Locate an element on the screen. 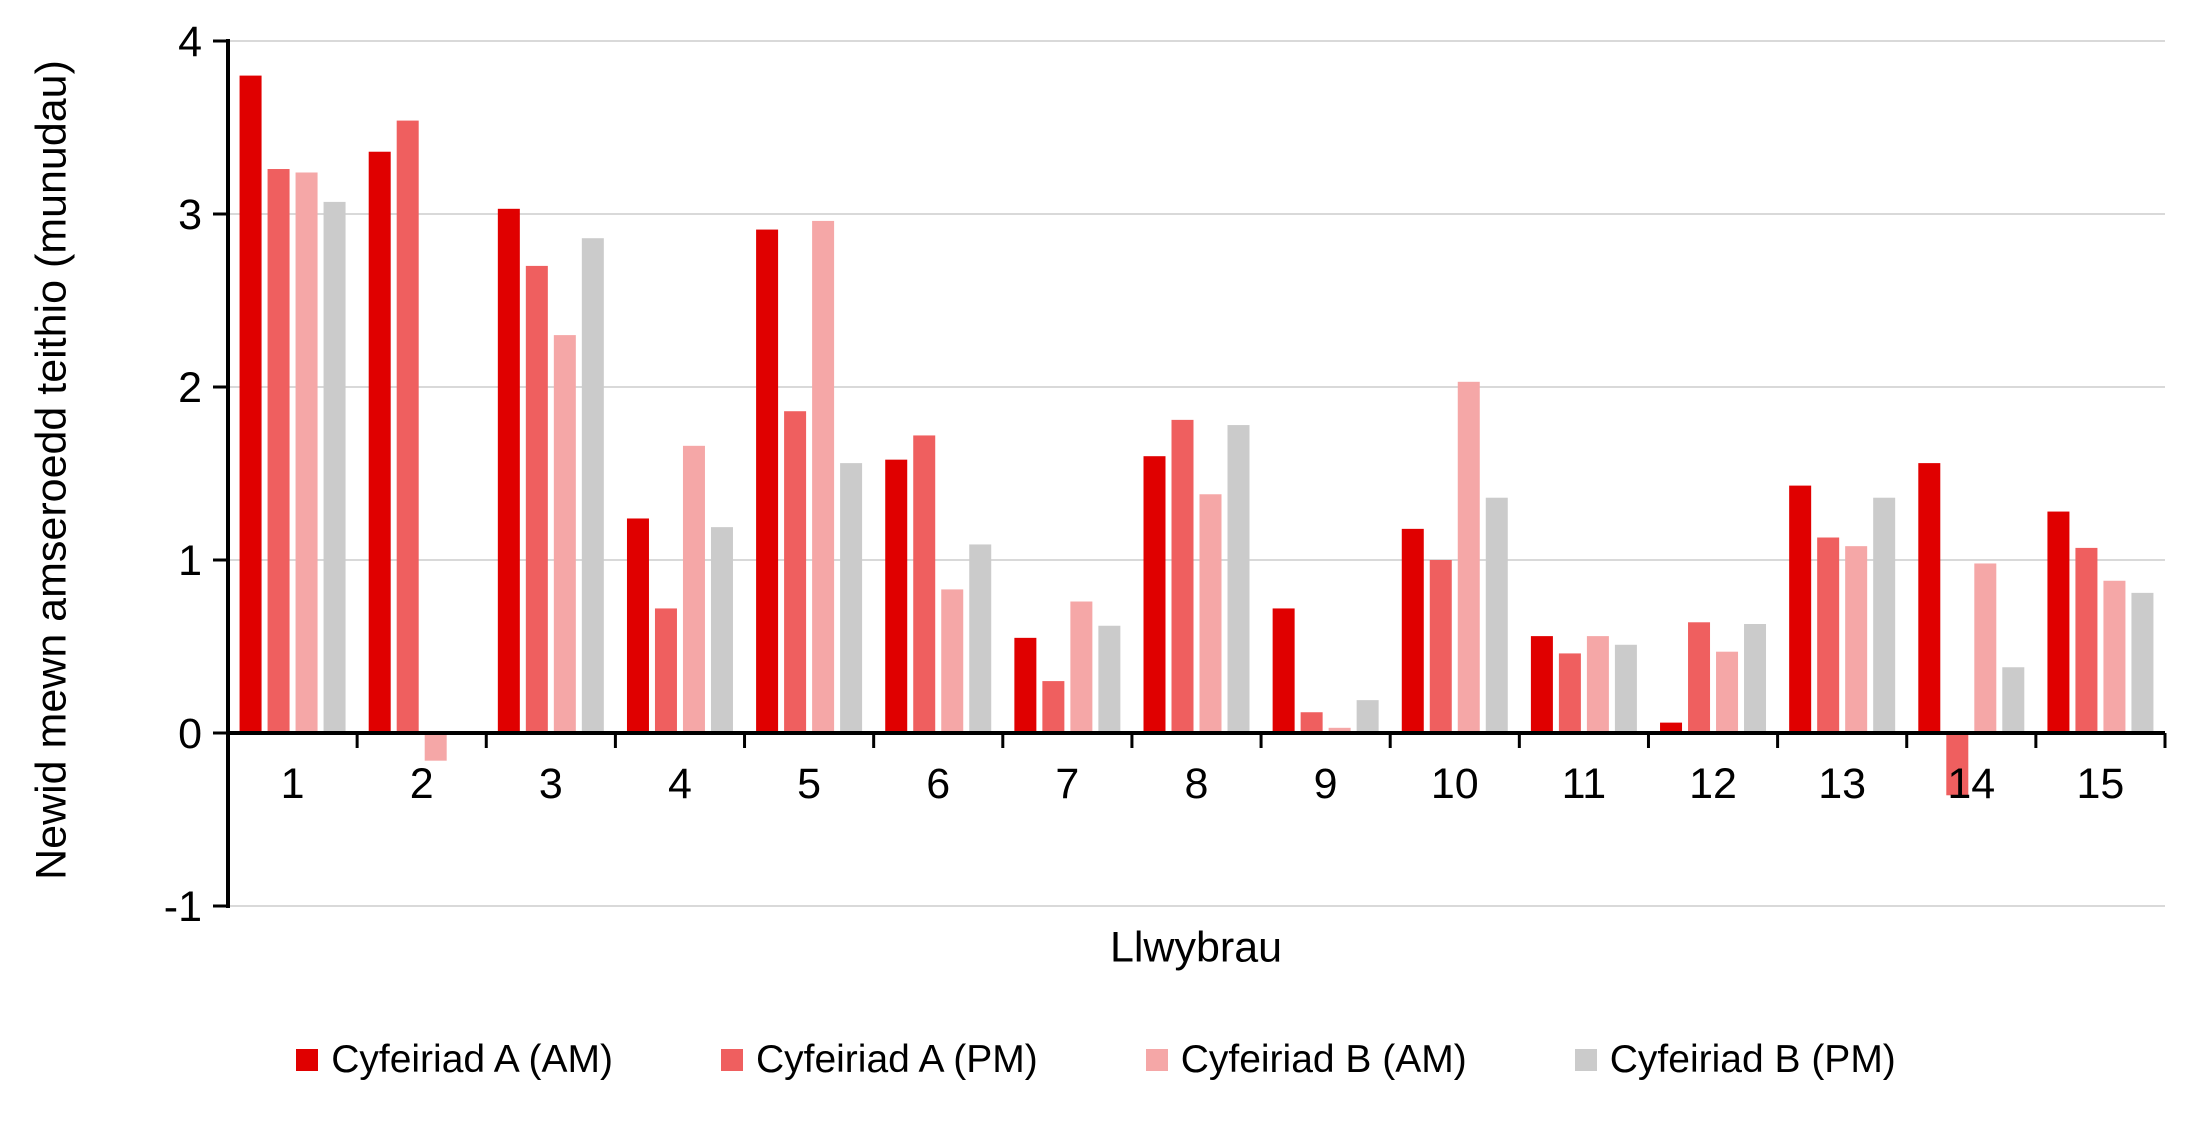  legend-item: Cyfeiriad A (AM) is located at coordinates (454, 1060).